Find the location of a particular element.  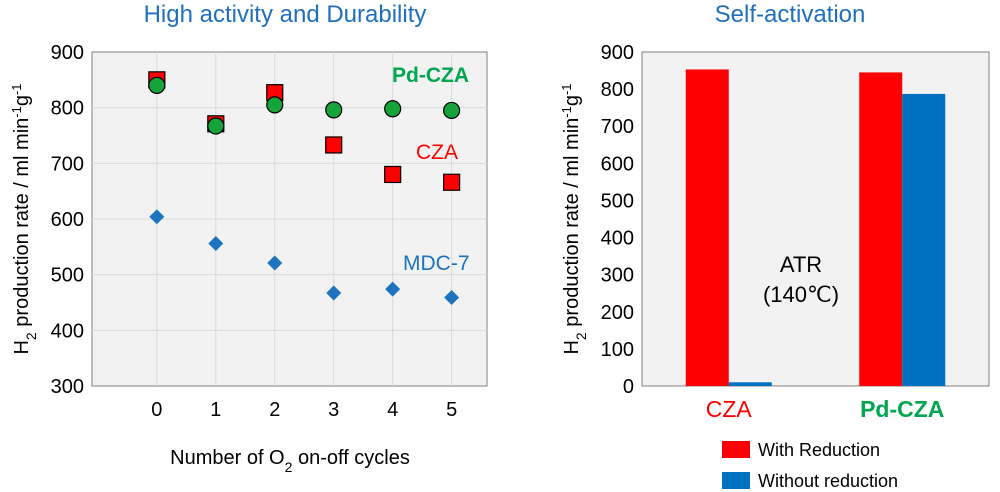

cza-series-label: CZA is located at coordinates (437, 152).